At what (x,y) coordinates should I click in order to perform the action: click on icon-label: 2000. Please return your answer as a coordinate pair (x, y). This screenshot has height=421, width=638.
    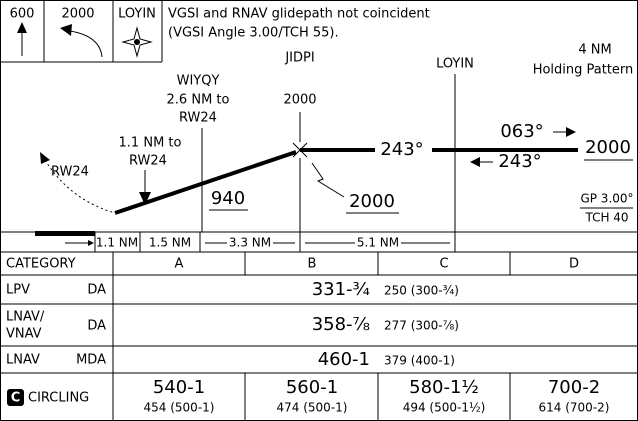
    Looking at the image, I should click on (77, 14).